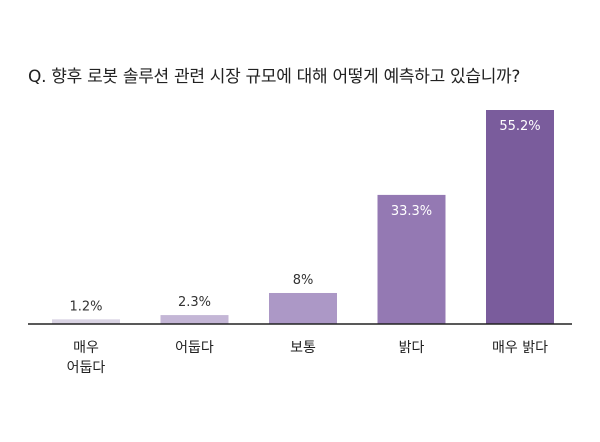  Describe the element at coordinates (520, 348) in the screenshot. I see `category-label-5: 매우 밝다` at that location.